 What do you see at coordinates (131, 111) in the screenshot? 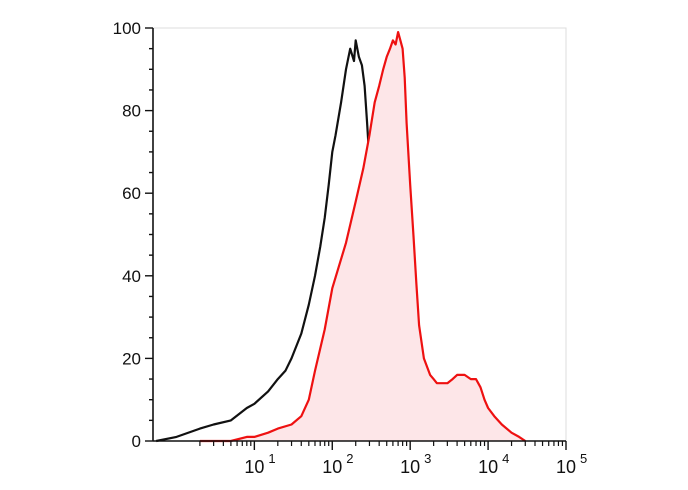
I see `y-tick-label: 80` at bounding box center [131, 111].